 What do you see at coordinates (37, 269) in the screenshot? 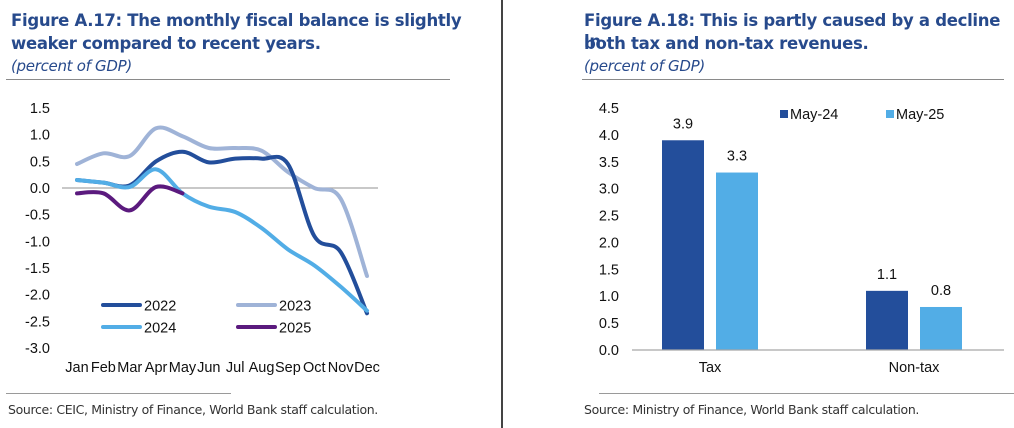
I see `y-tick-label: -1.5` at bounding box center [37, 269].